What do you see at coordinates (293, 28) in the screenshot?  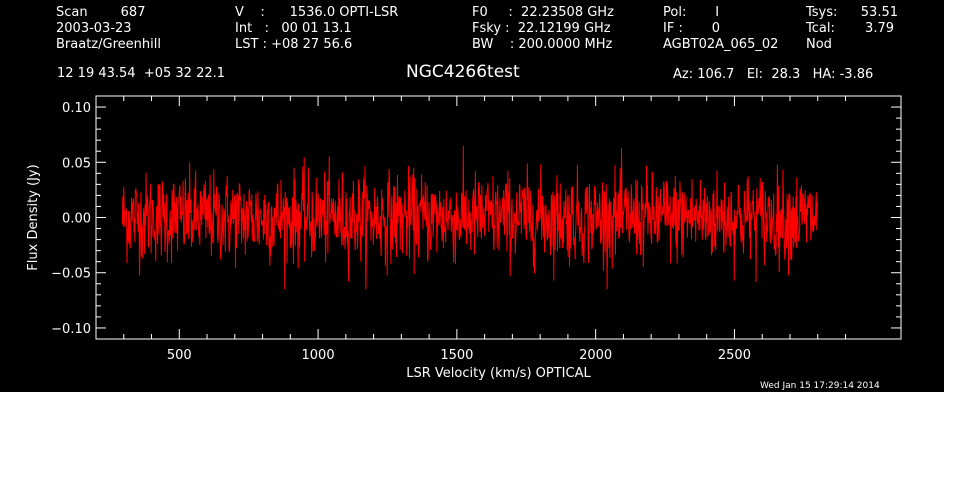 I see `header-integration: Int : 00 01 13.1` at bounding box center [293, 28].